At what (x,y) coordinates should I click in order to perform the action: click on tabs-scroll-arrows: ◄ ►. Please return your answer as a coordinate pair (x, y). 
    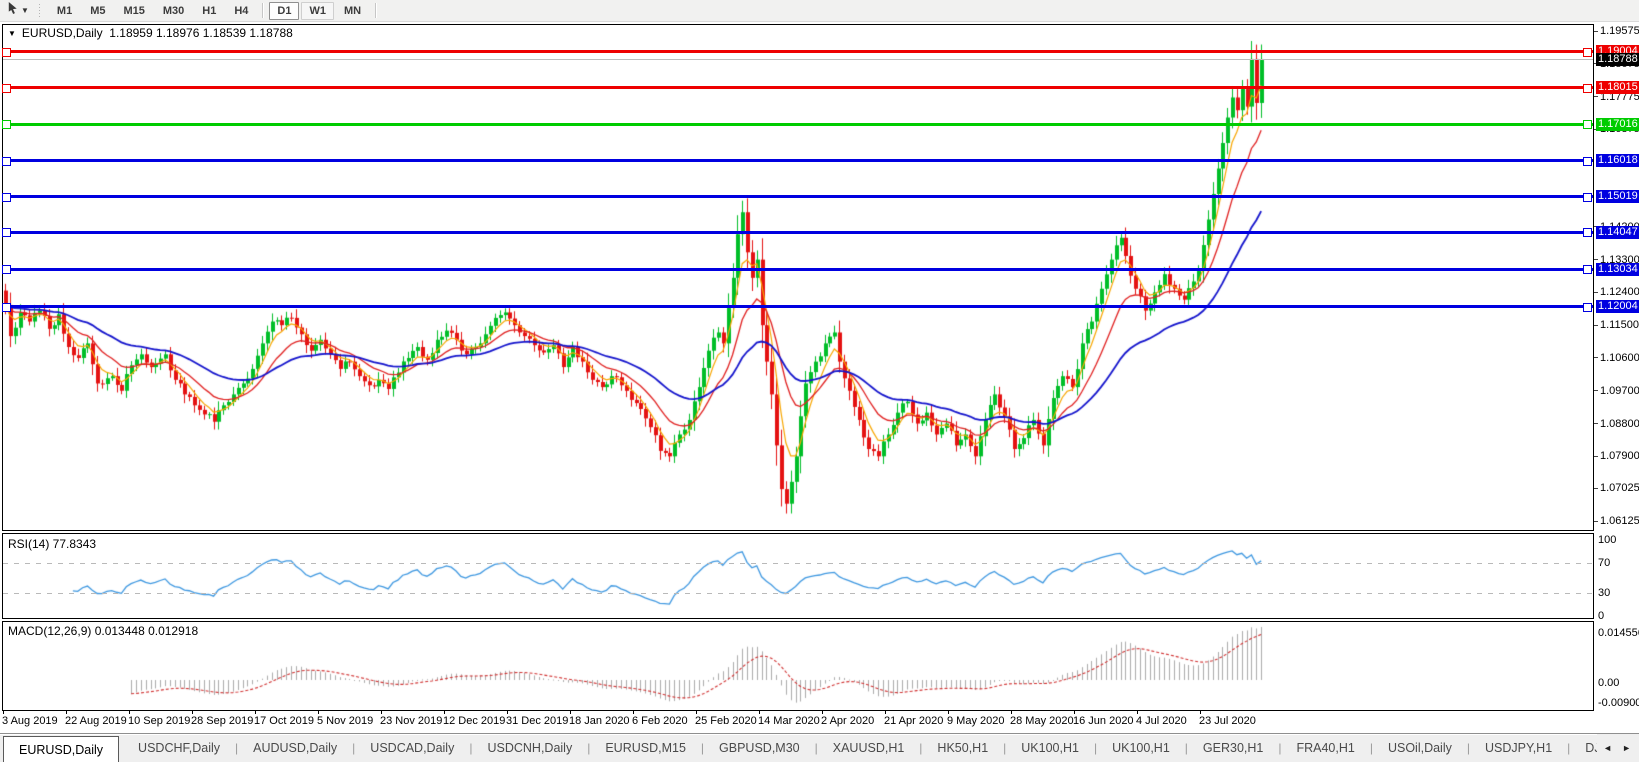
    Looking at the image, I should click on (1618, 748).